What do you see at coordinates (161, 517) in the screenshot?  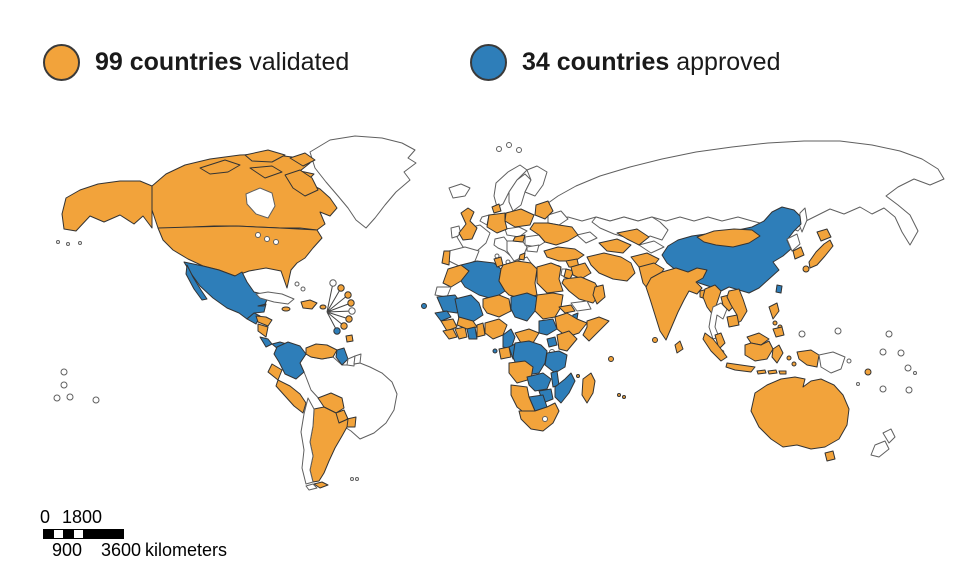 I see `scale-upper-labels: 0 1800` at bounding box center [161, 517].